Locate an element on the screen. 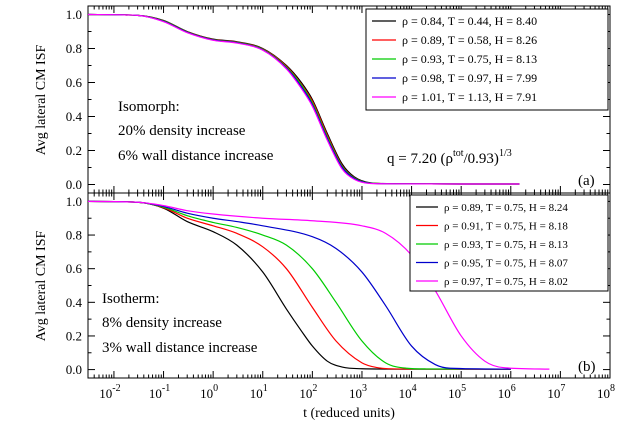  x-tick-label: 10¹ is located at coordinates (259, 392).